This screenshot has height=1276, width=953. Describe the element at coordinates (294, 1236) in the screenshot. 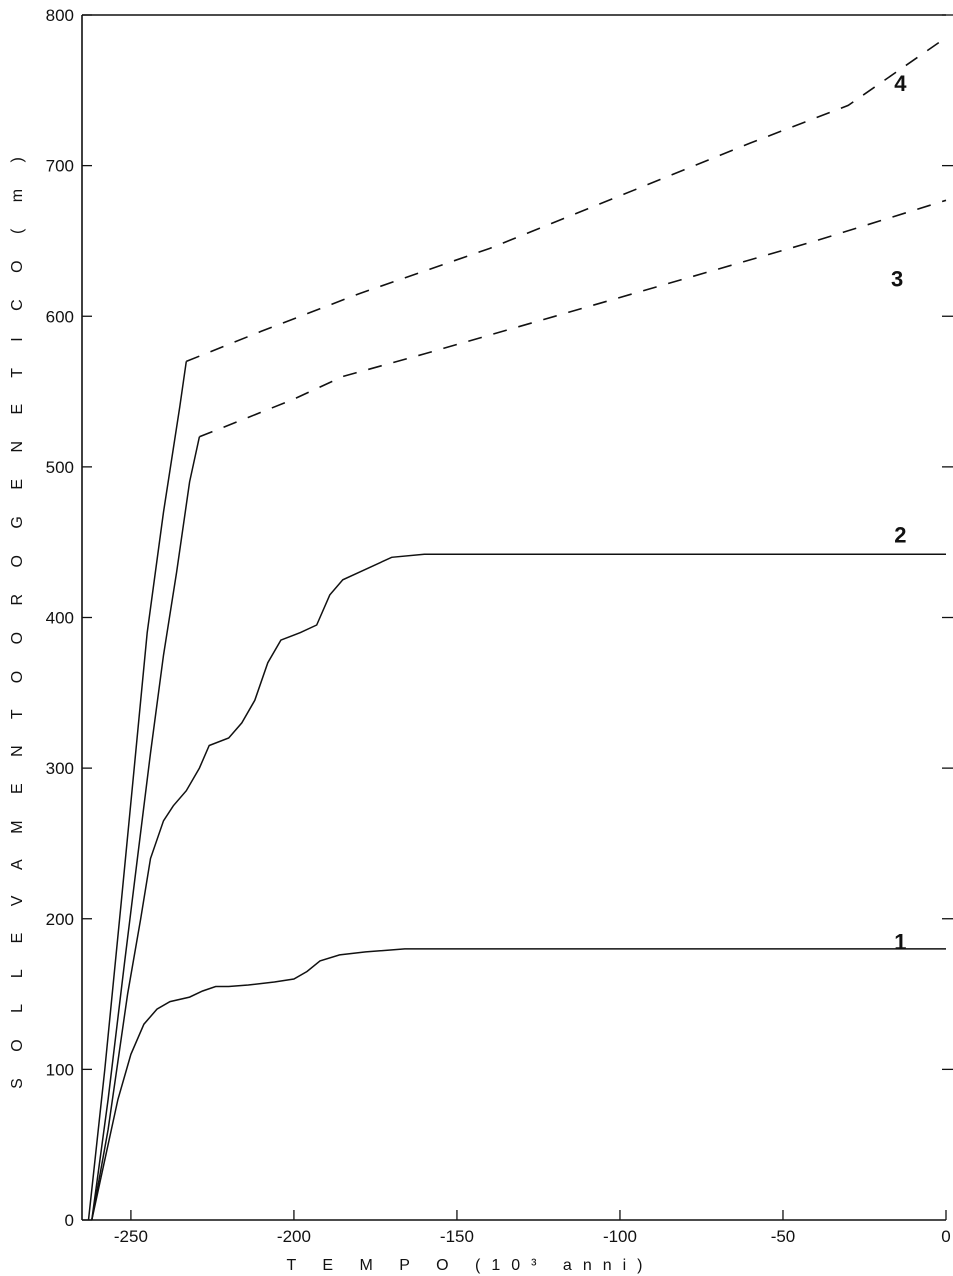

I see `x-tick-label: -200` at that location.